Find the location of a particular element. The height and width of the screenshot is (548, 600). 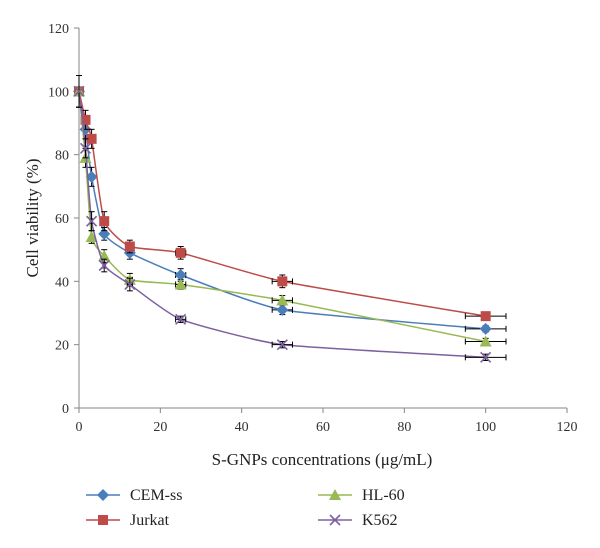

legend-label: HL-60 is located at coordinates (383, 495).